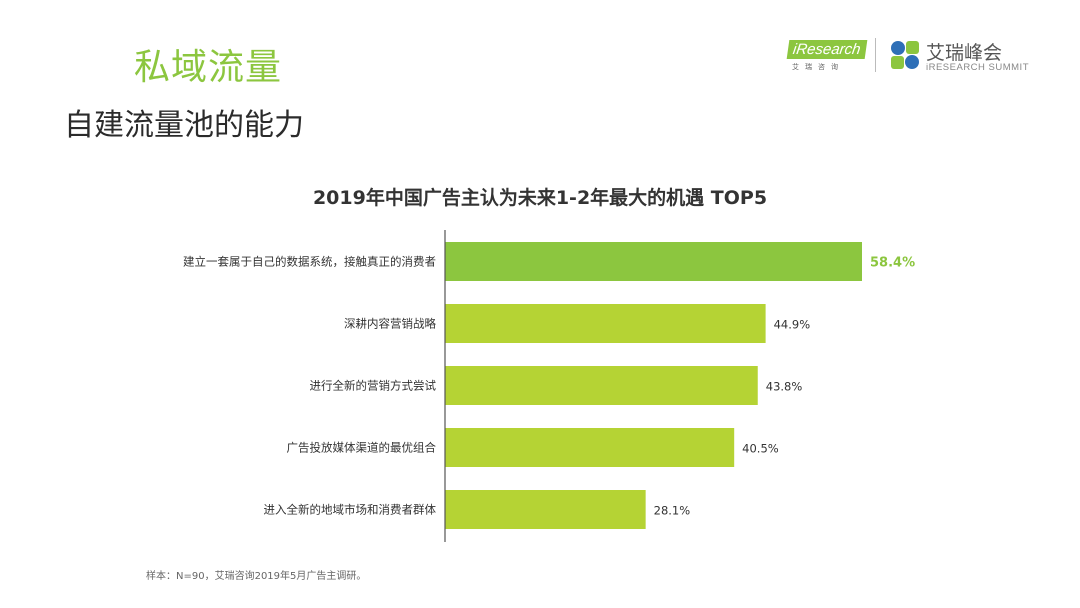 This screenshot has width=1080, height=608. Describe the element at coordinates (540, 198) in the screenshot. I see `chart-title: 2019年中国广告主认为未来1-2年最大的机遇 TOP5` at that location.